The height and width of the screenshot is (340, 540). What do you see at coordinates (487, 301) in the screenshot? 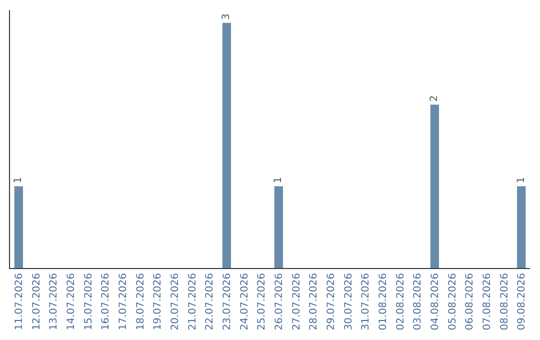
I see `x-tick-label: 07.08.2026` at bounding box center [487, 301].